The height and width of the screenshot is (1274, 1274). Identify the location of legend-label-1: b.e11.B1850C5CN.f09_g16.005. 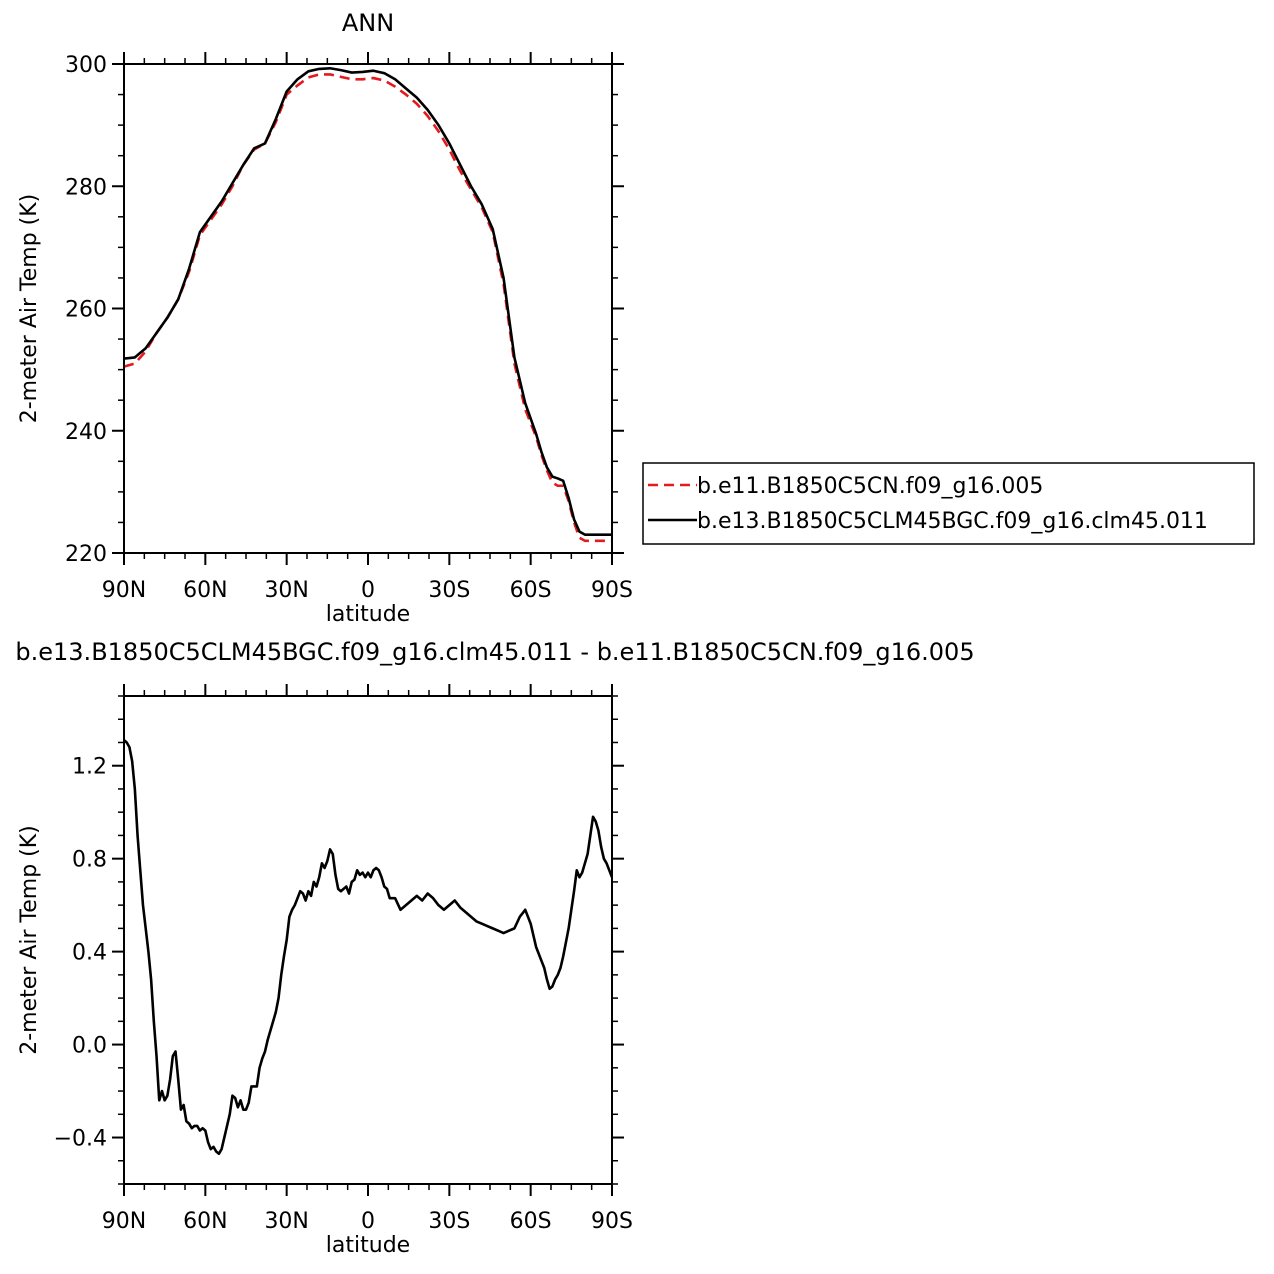
(870, 486).